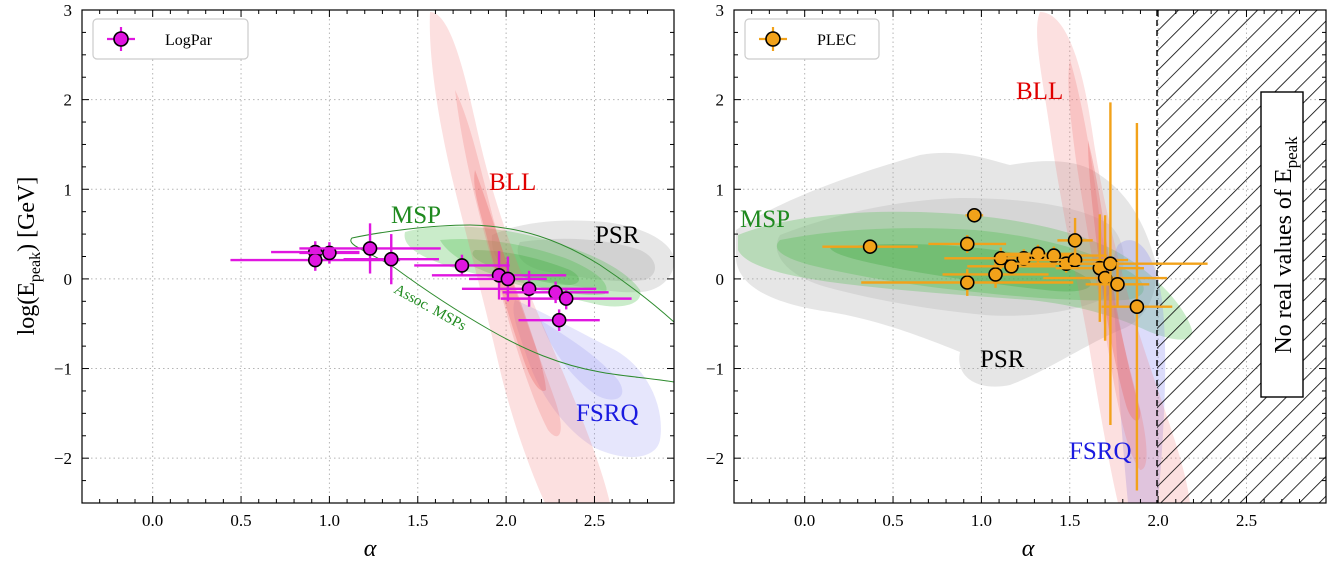 The width and height of the screenshot is (1343, 566). I want to click on left-x-tick-label: 2.5, so click(594, 520).